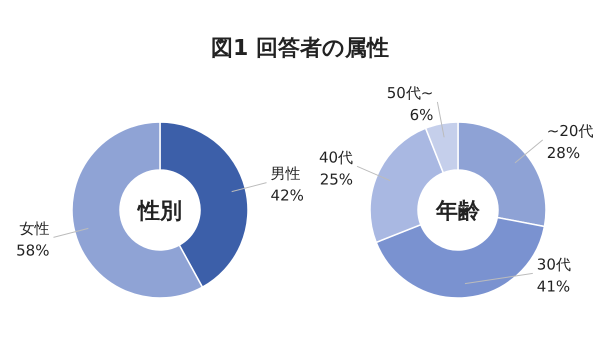 The image size is (600, 337). Describe the element at coordinates (33, 250) in the screenshot. I see `data-label: 58%` at that location.